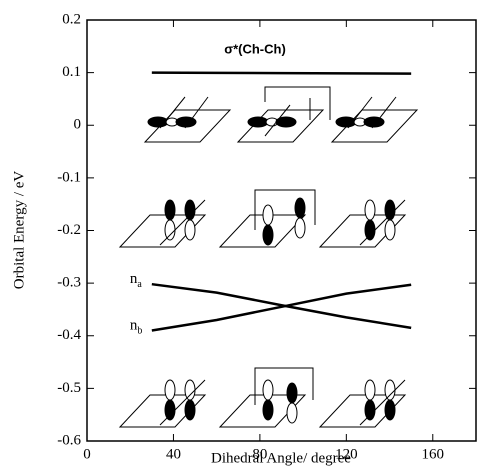 Image resolution: width=479 pixels, height=468 pixels. I want to click on y-tick-label: -0.1, so click(69, 177).